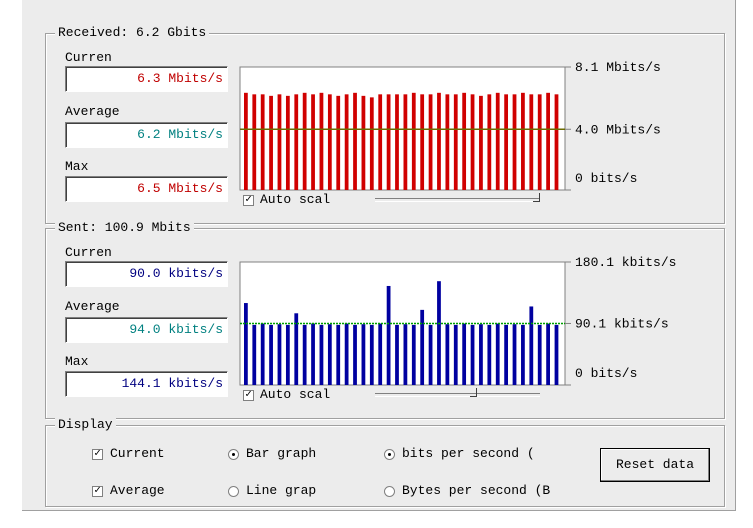 The image size is (753, 528). I want to click on option-label: Line grap, so click(281, 490).